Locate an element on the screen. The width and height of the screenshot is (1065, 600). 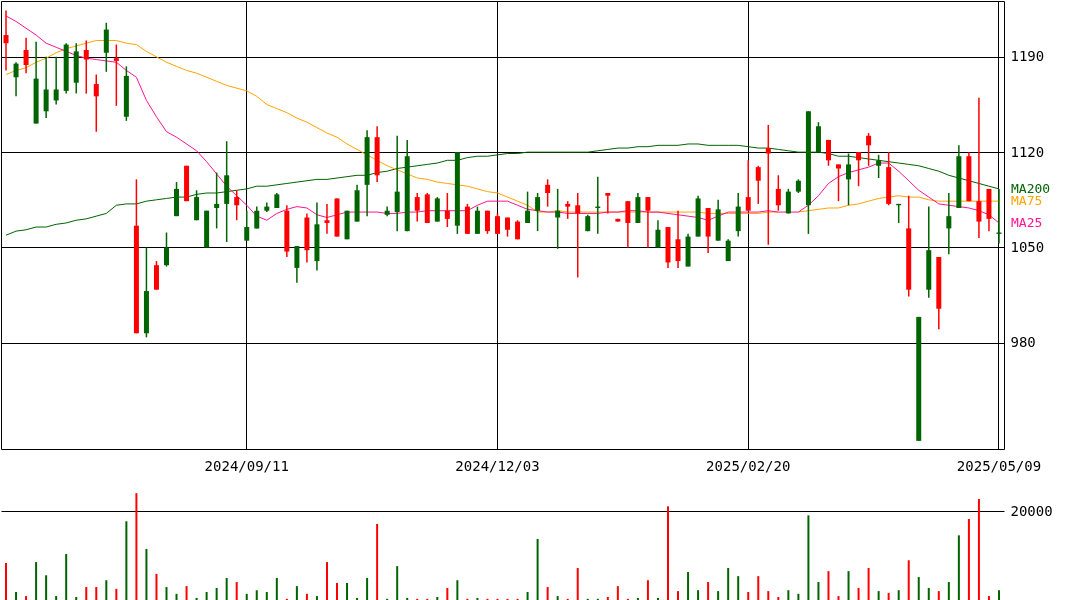
y-tick-label: 980 is located at coordinates (1023, 342).